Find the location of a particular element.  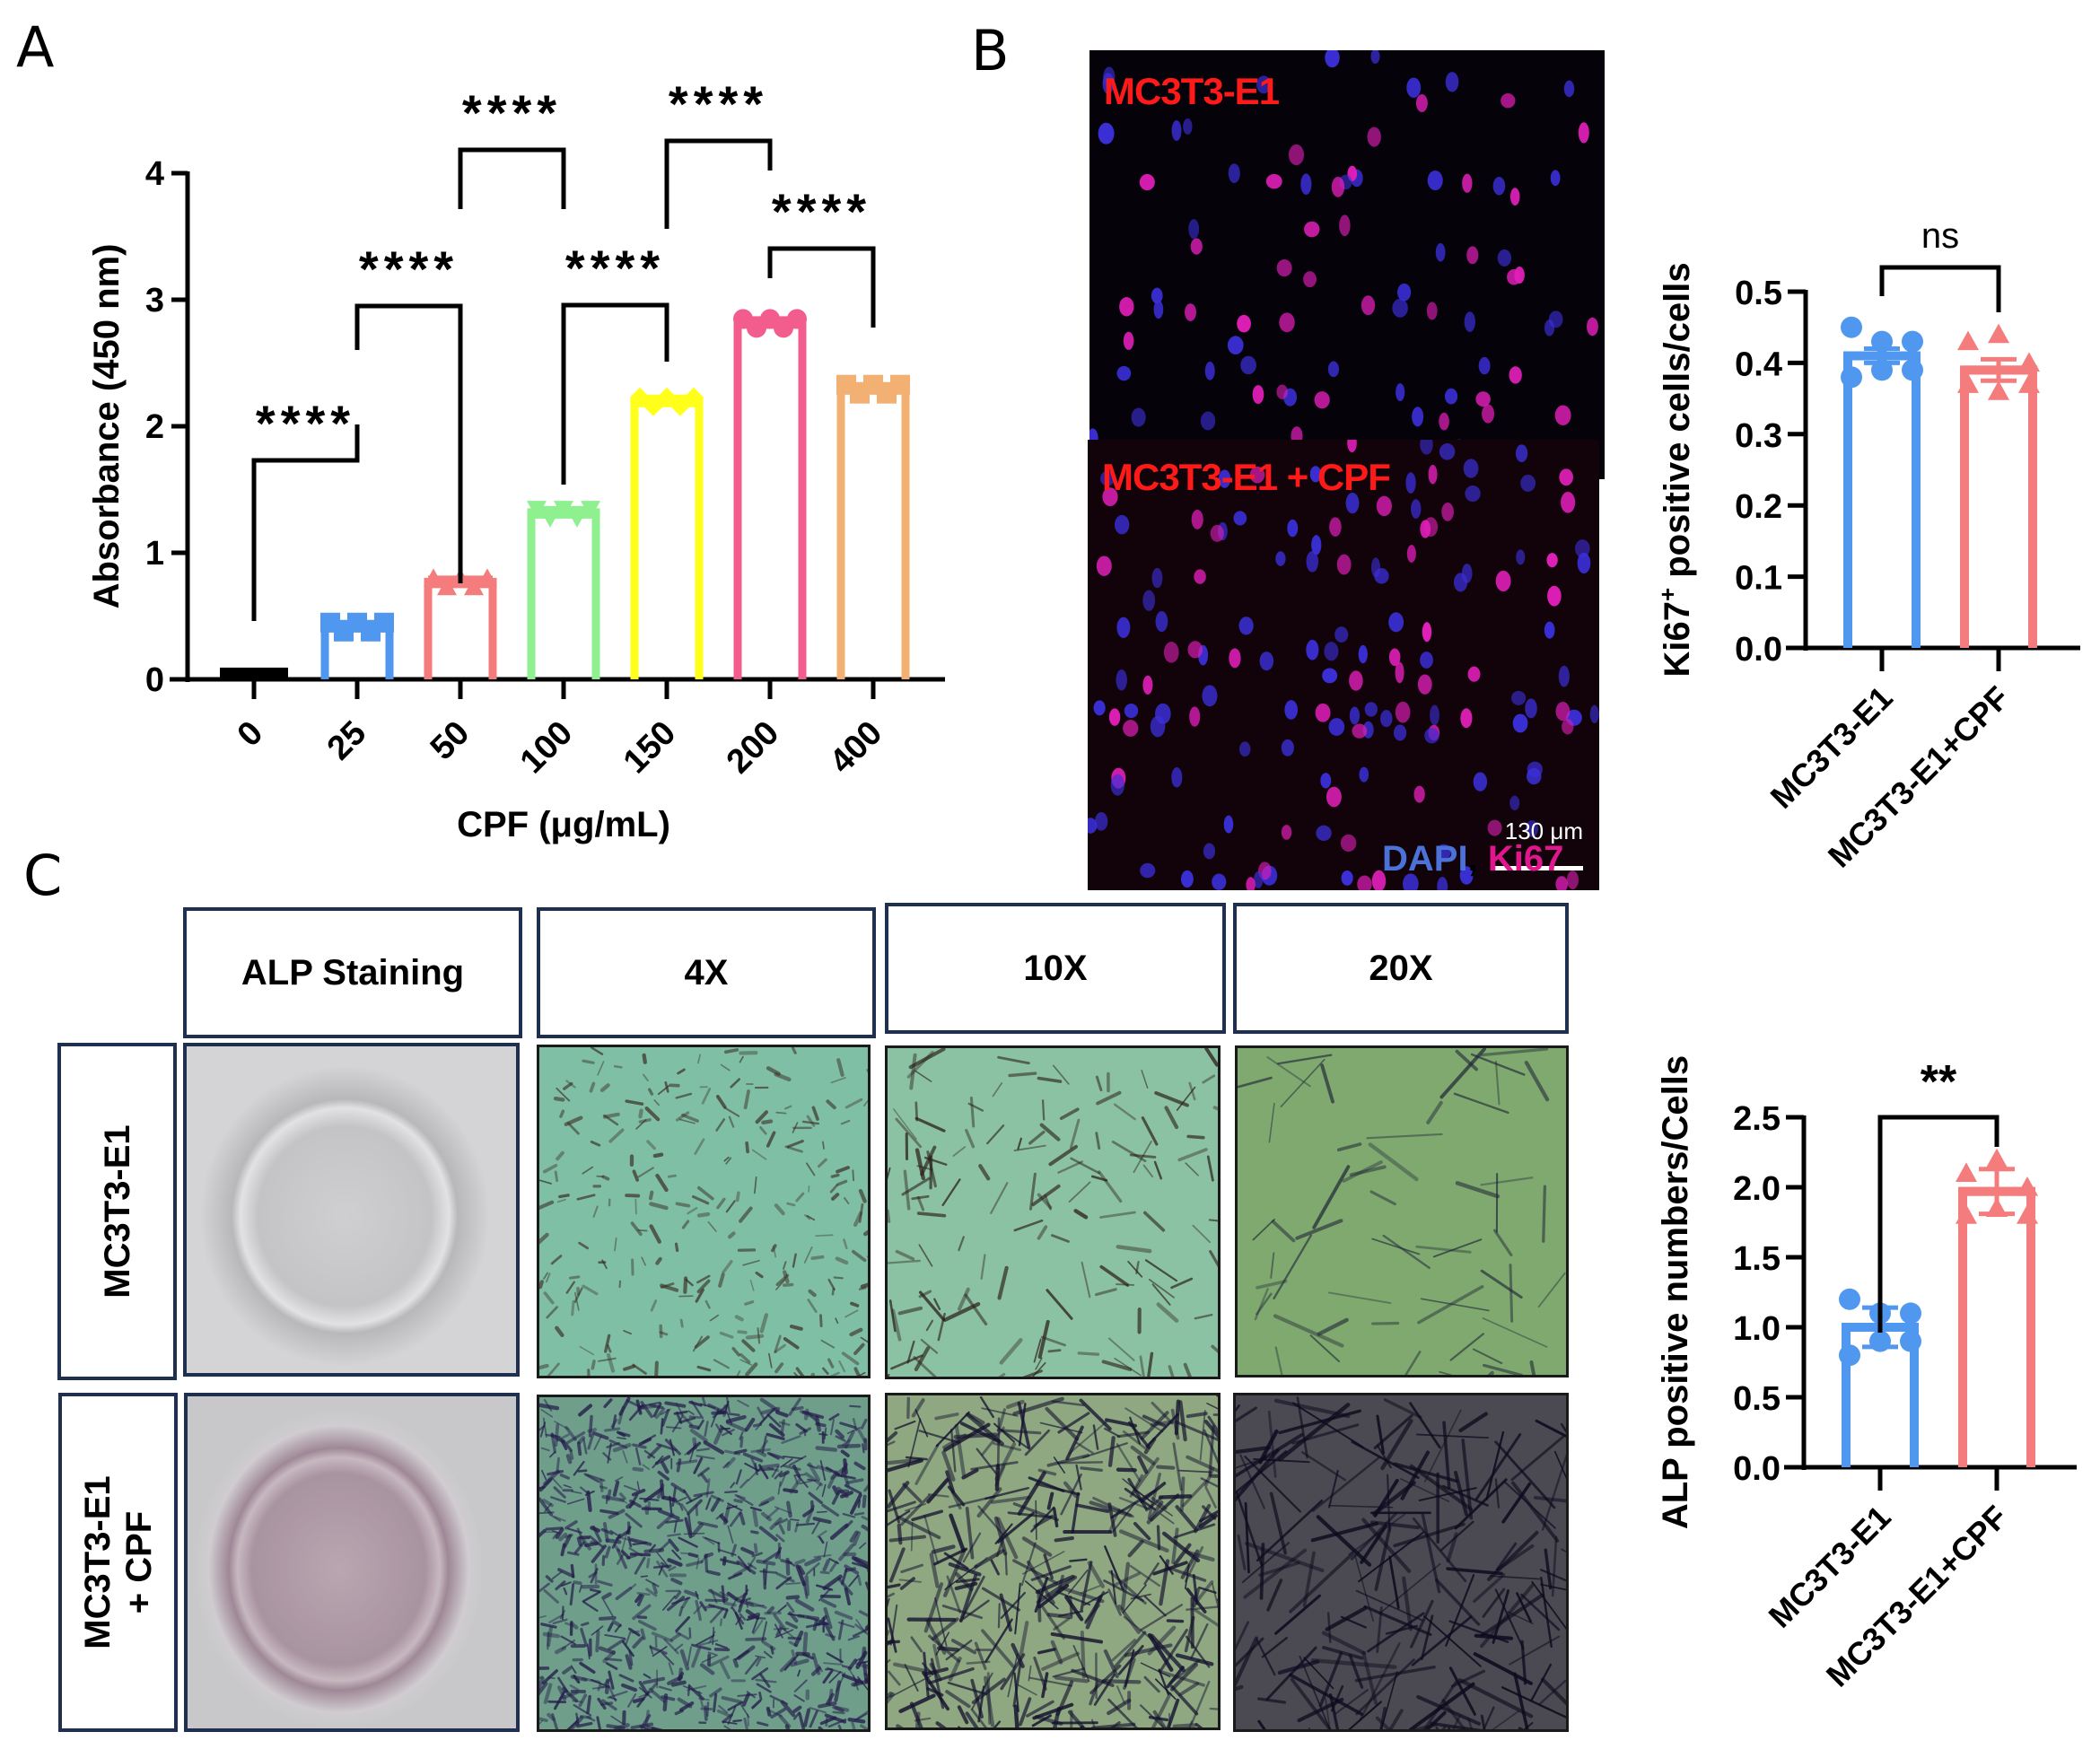

micrograph-20x-cpf is located at coordinates (1401, 1563).